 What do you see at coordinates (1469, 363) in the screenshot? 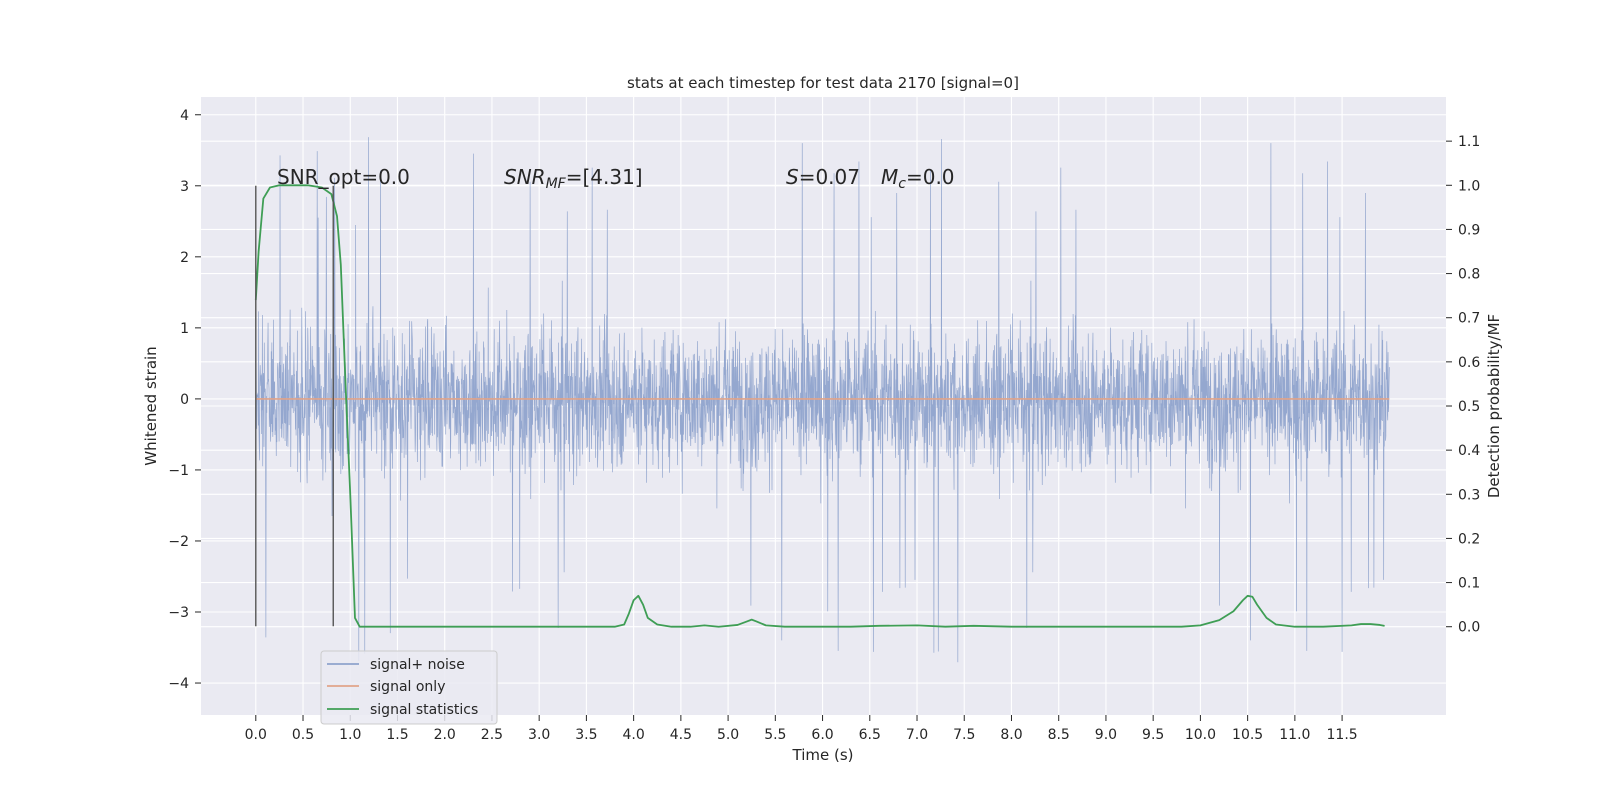
I see `y-right-tick-label: 0.6` at bounding box center [1469, 363].